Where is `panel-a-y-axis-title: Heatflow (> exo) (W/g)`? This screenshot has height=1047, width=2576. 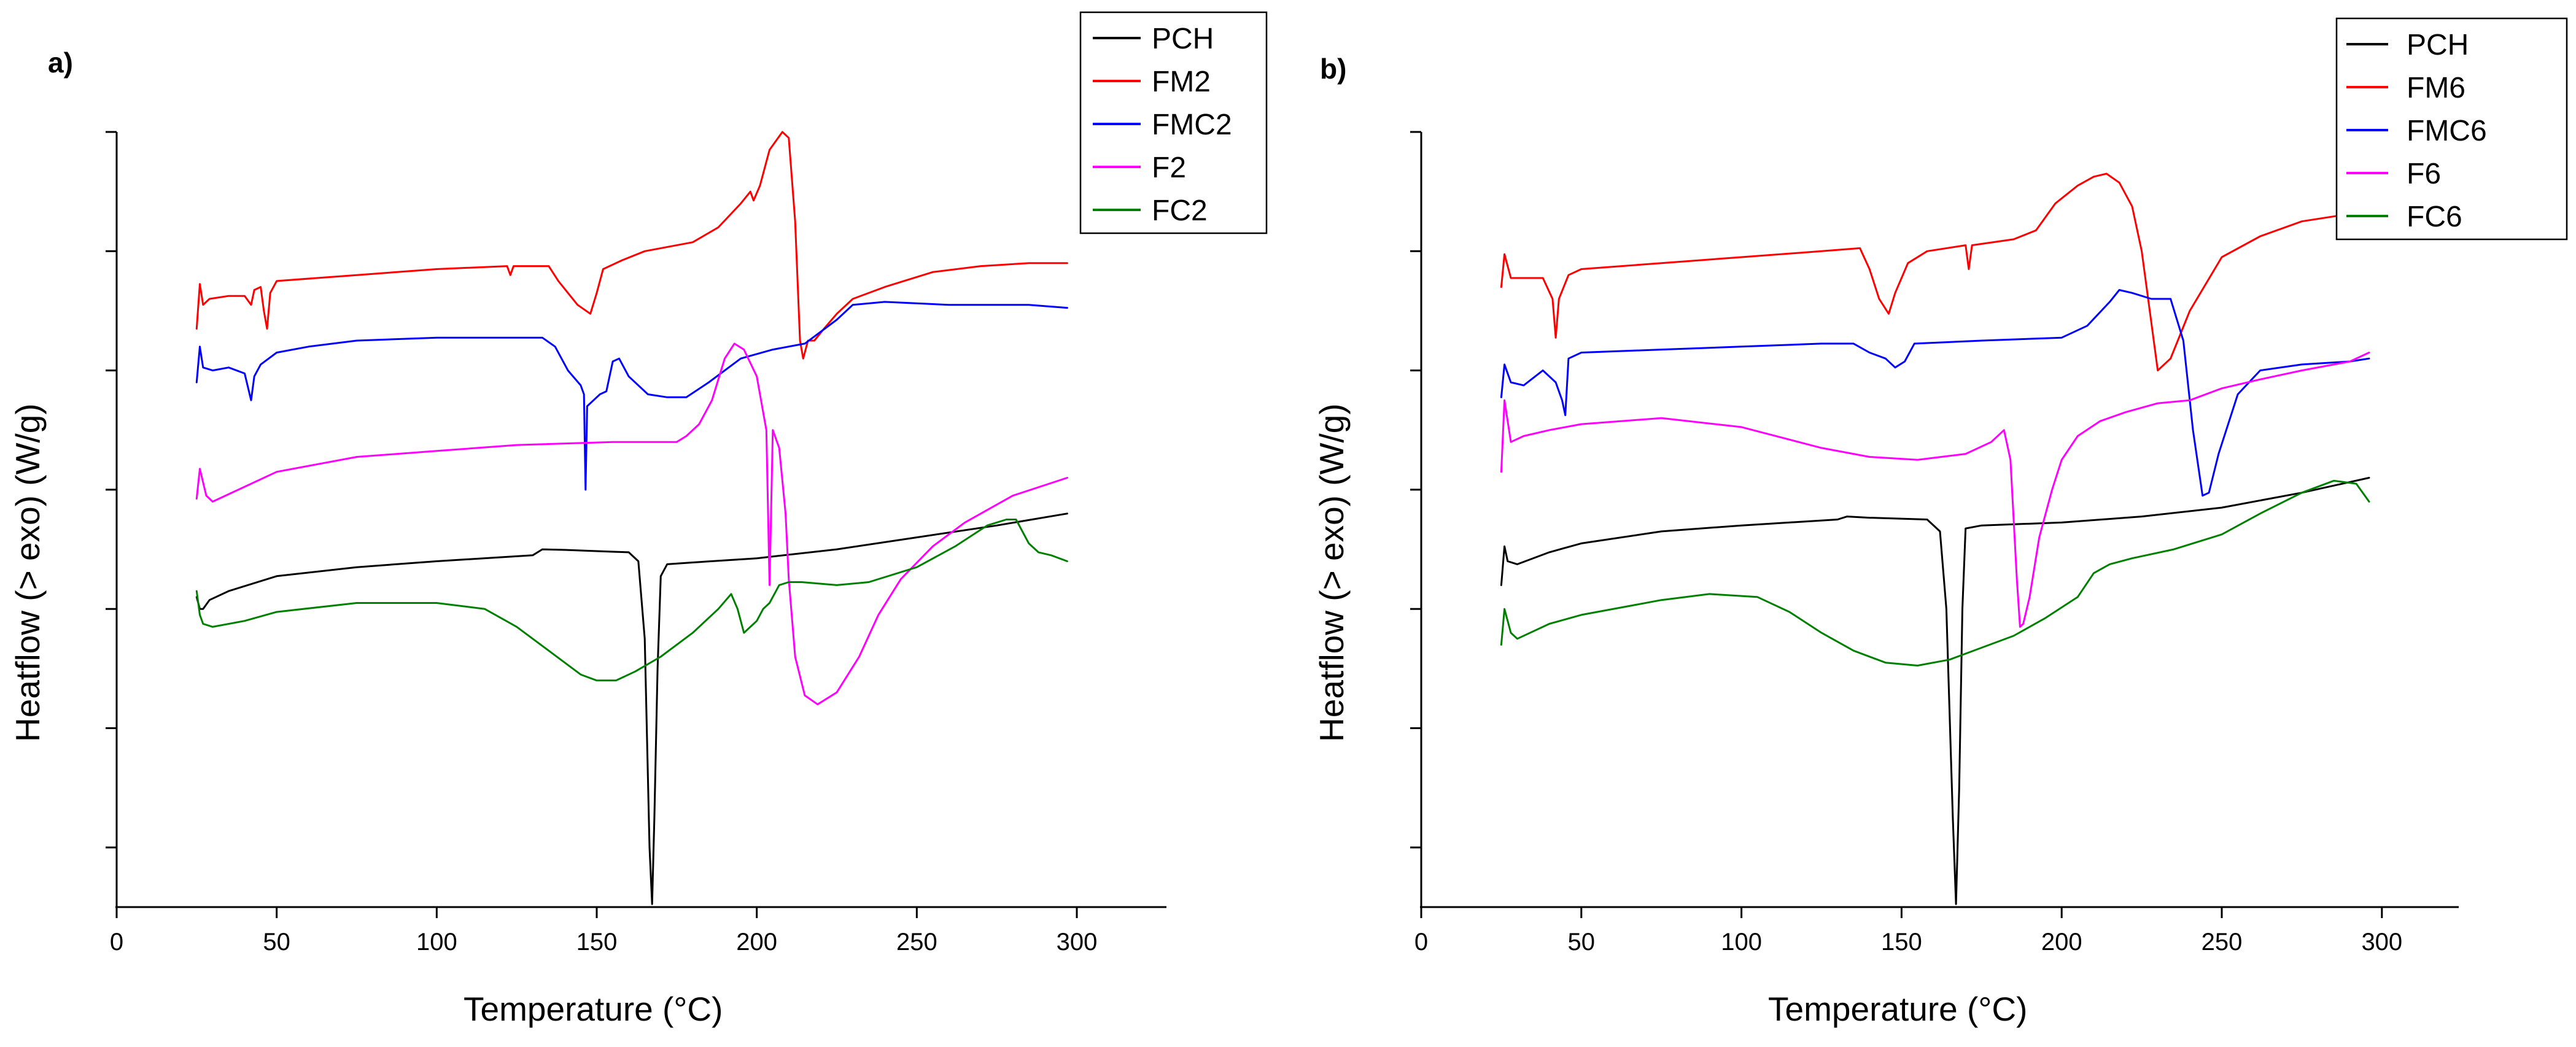 panel-a-y-axis-title: Heatflow (> exo) (W/g) is located at coordinates (28, 572).